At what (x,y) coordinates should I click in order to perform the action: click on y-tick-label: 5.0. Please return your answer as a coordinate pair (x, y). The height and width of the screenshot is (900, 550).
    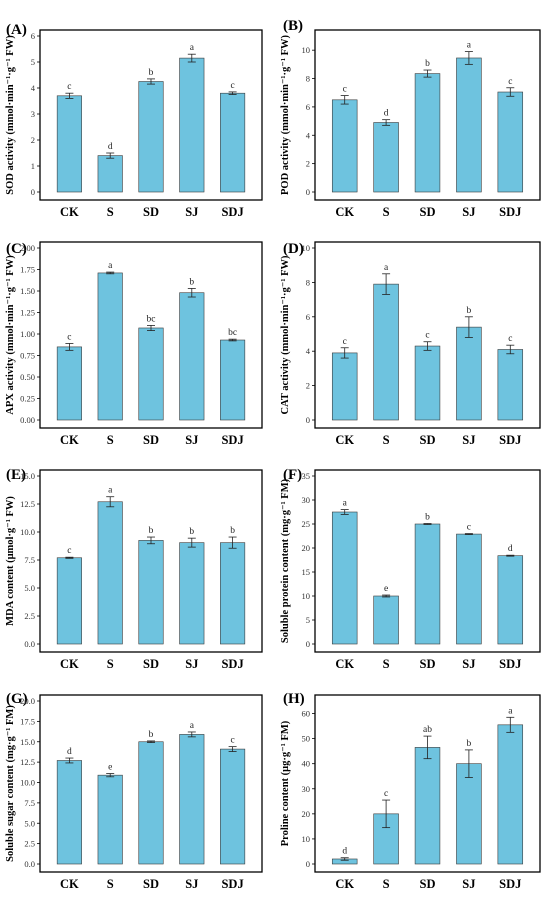
    Looking at the image, I should click on (29, 588).